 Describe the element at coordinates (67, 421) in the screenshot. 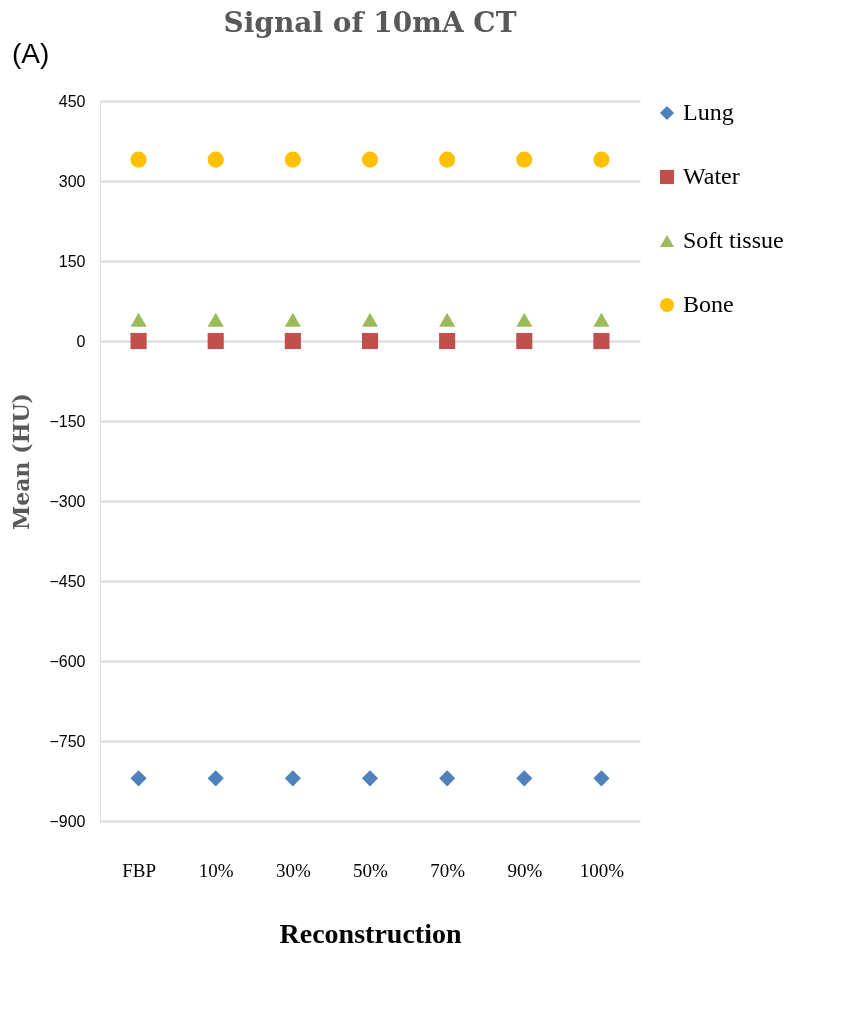

I see `y-tick-label: −150` at that location.